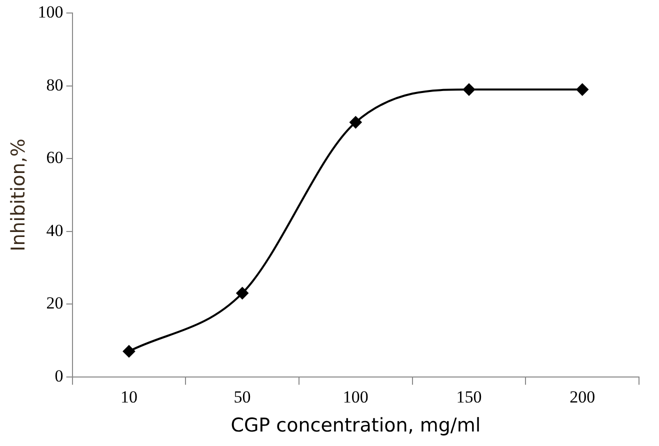 The height and width of the screenshot is (446, 659). I want to click on y-tick-label: 40, so click(55, 230).